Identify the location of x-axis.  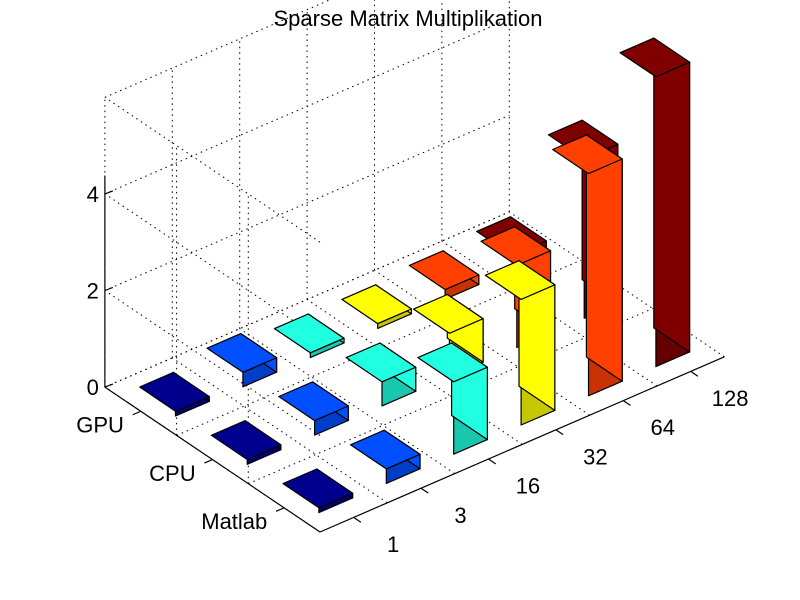
(522, 444).